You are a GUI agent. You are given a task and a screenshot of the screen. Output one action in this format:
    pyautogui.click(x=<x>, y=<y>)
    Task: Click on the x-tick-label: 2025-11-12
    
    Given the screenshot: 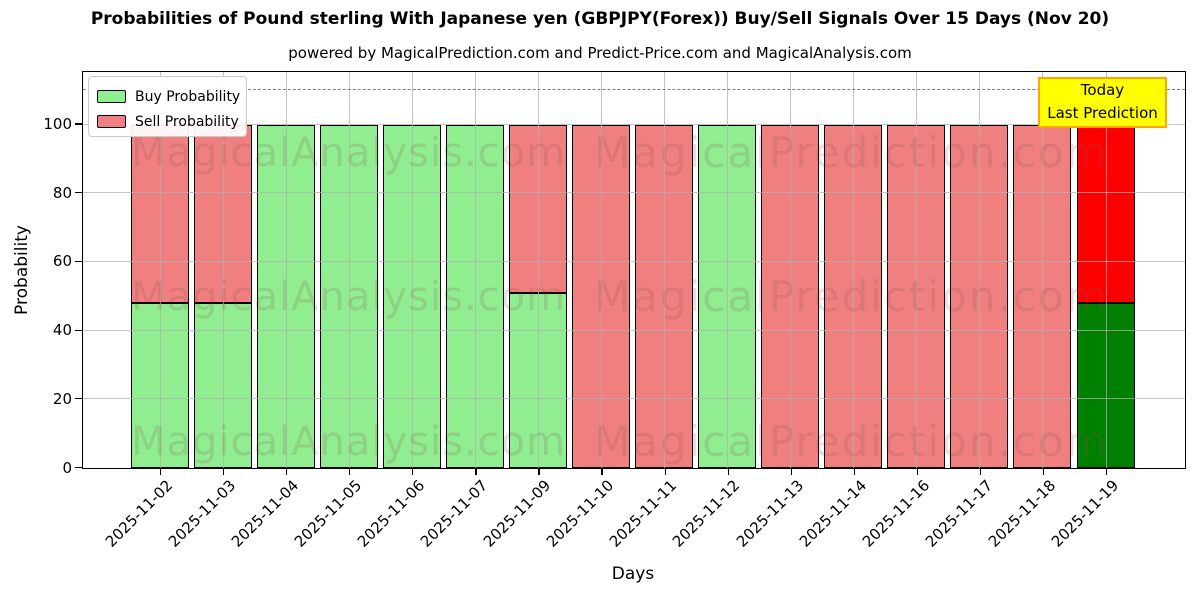 What is the action you would take?
    pyautogui.click(x=706, y=513)
    